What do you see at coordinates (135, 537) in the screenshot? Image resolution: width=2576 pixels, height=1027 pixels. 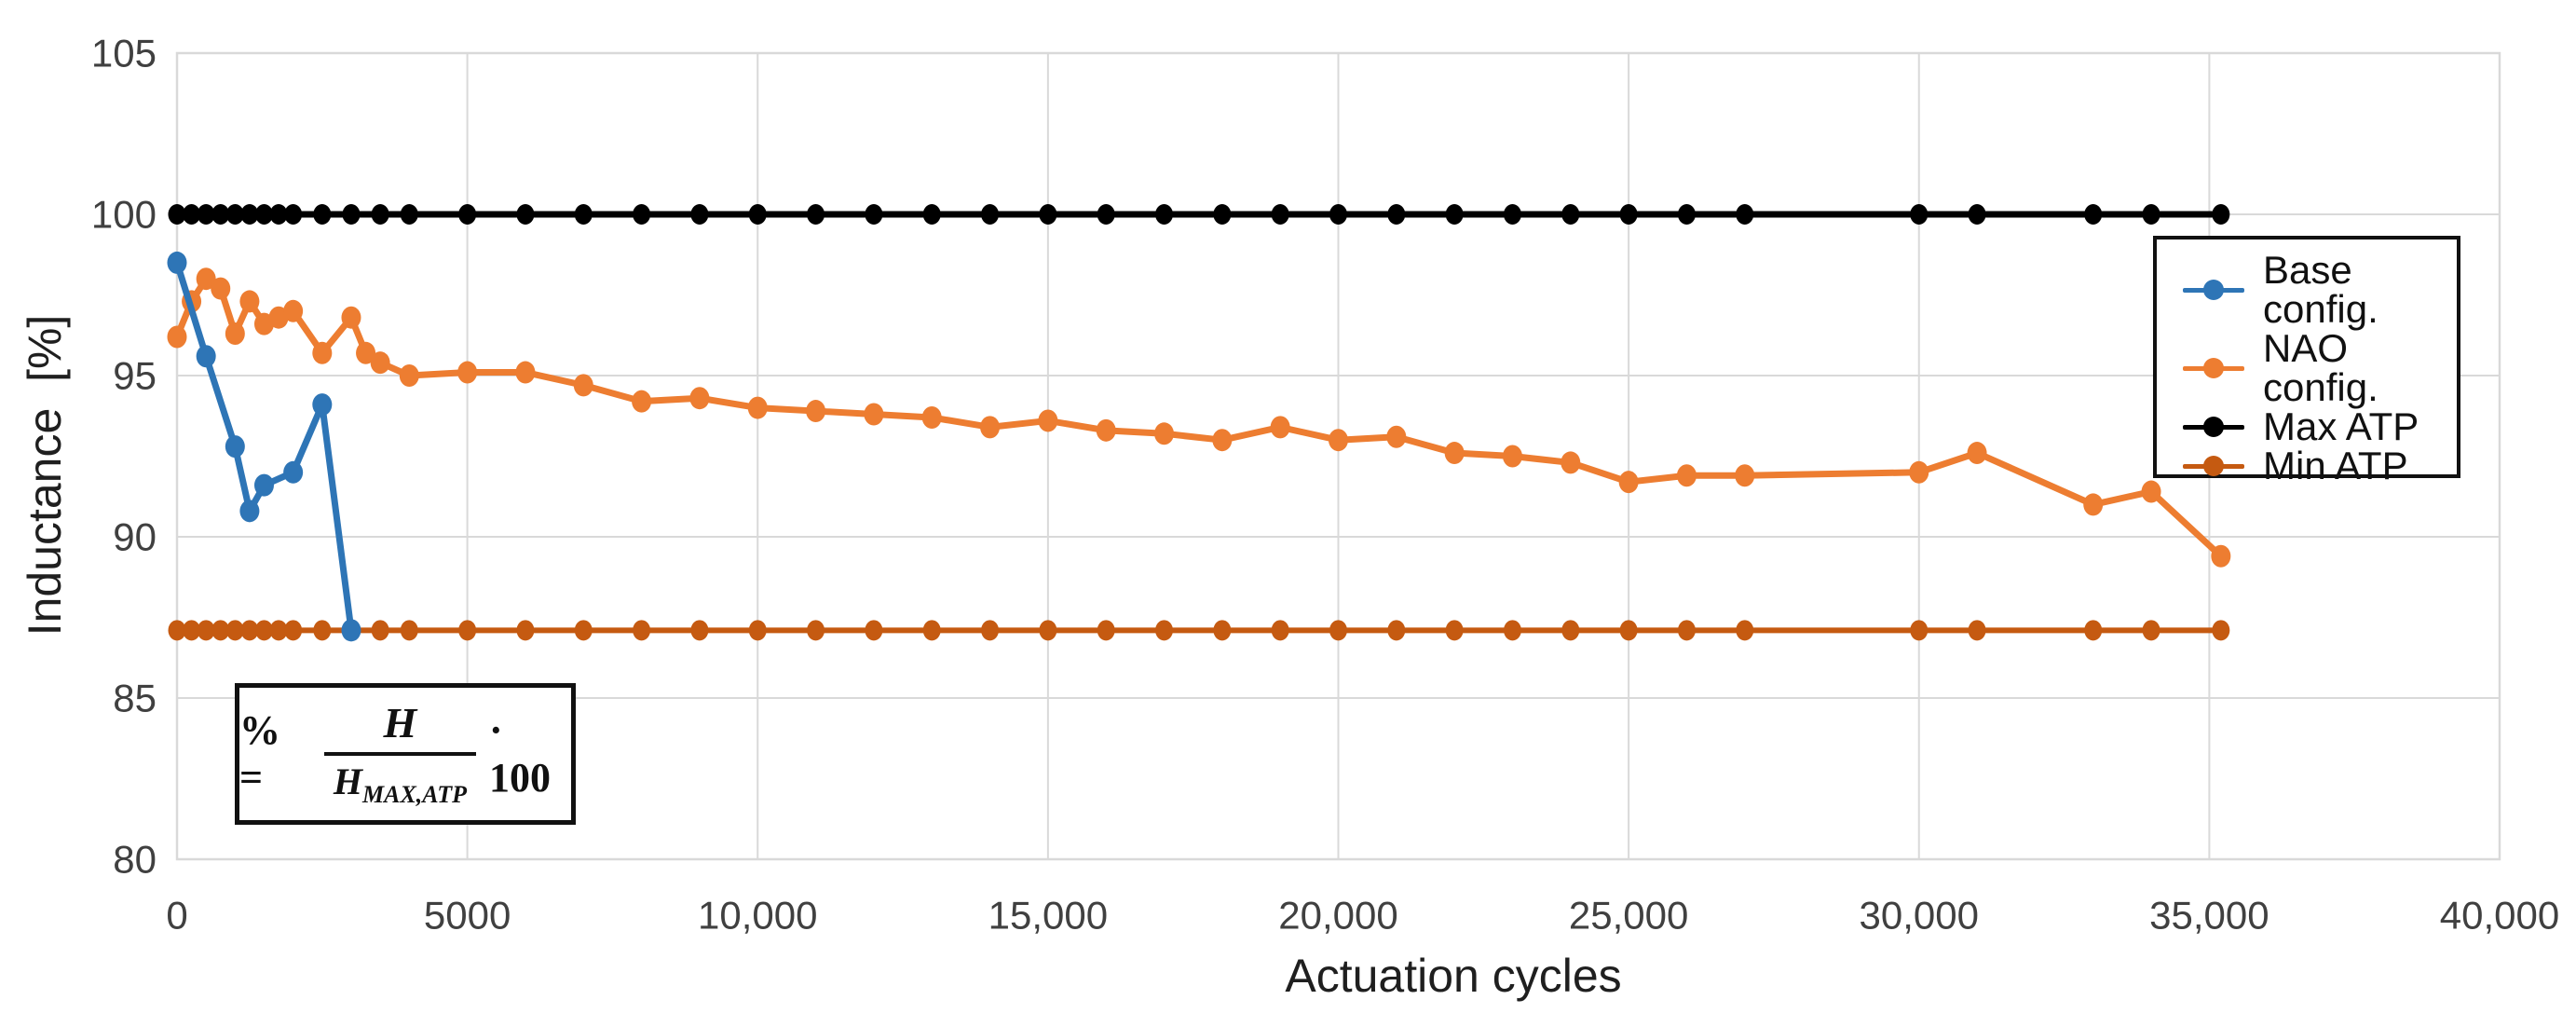 I see `y-tick-label: 90` at bounding box center [135, 537].